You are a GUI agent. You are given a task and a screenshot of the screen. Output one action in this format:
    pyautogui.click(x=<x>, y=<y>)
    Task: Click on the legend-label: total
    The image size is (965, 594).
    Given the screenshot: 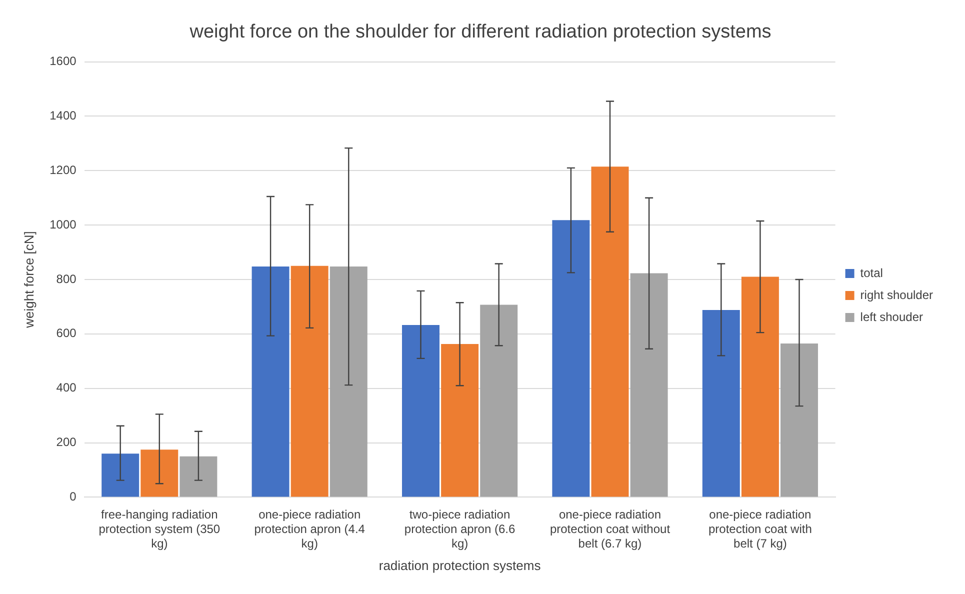 What is the action you would take?
    pyautogui.click(x=871, y=273)
    